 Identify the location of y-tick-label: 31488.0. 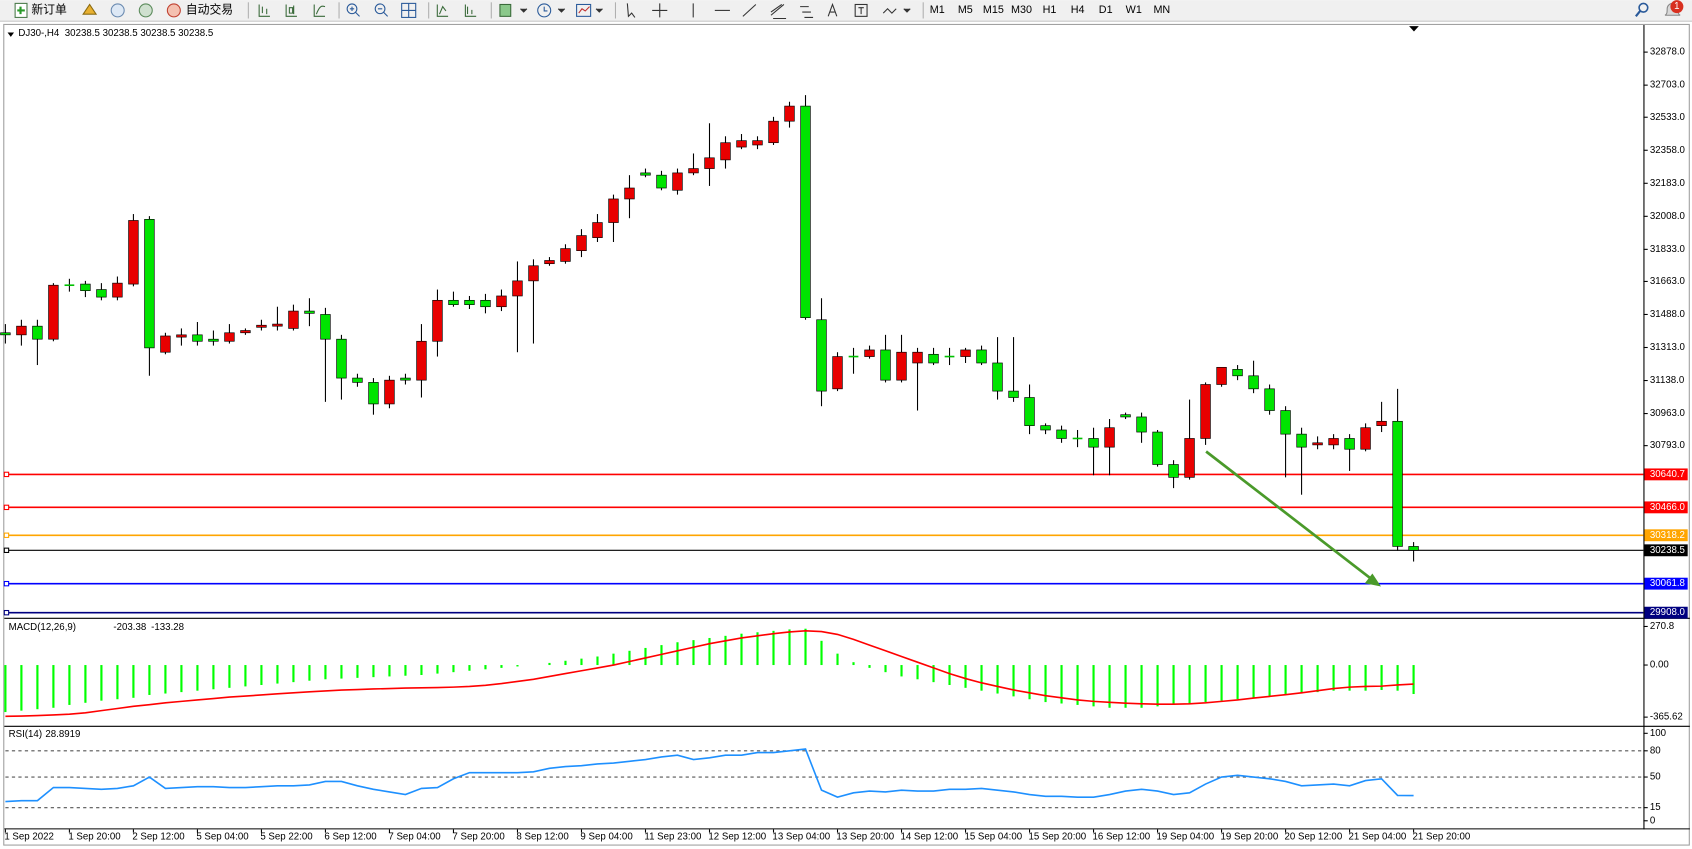
(1668, 314).